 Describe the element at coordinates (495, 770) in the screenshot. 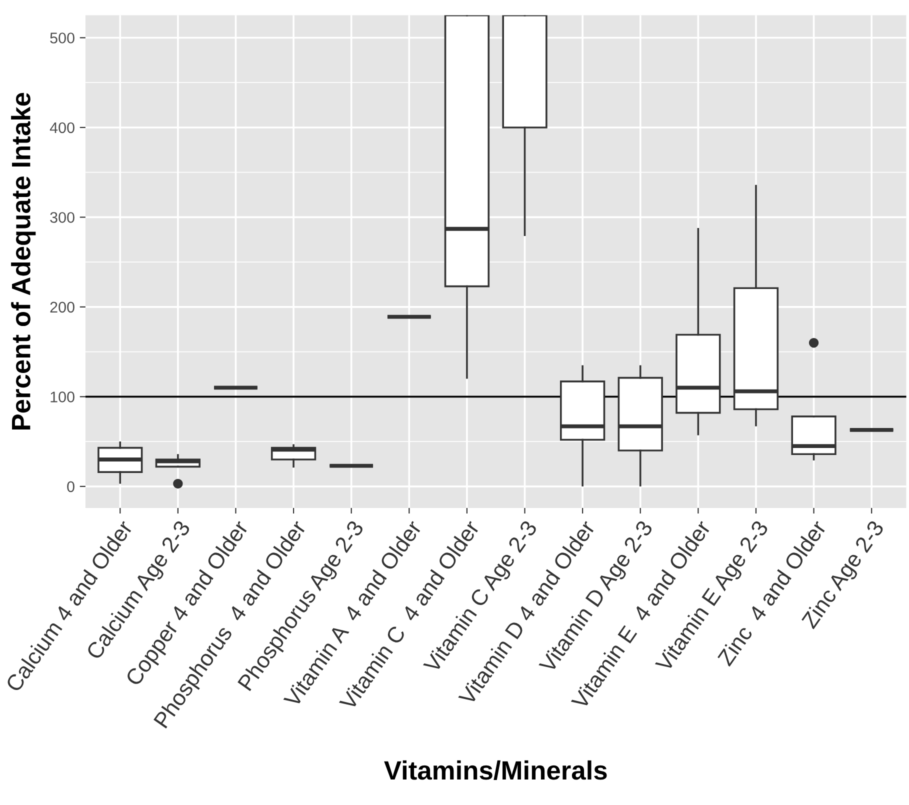

I see `x-axis-title: Vitamins/Minerals` at that location.